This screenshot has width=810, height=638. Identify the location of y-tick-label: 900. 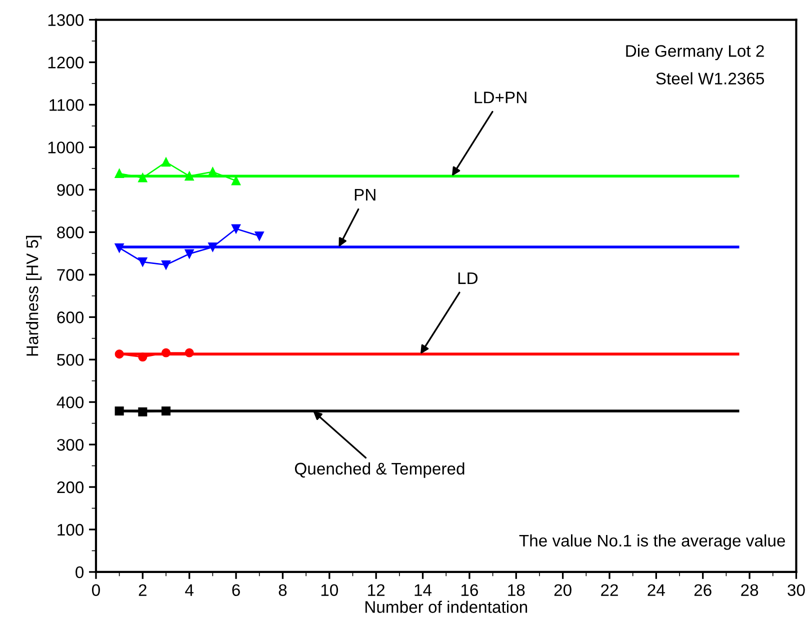
(70, 190).